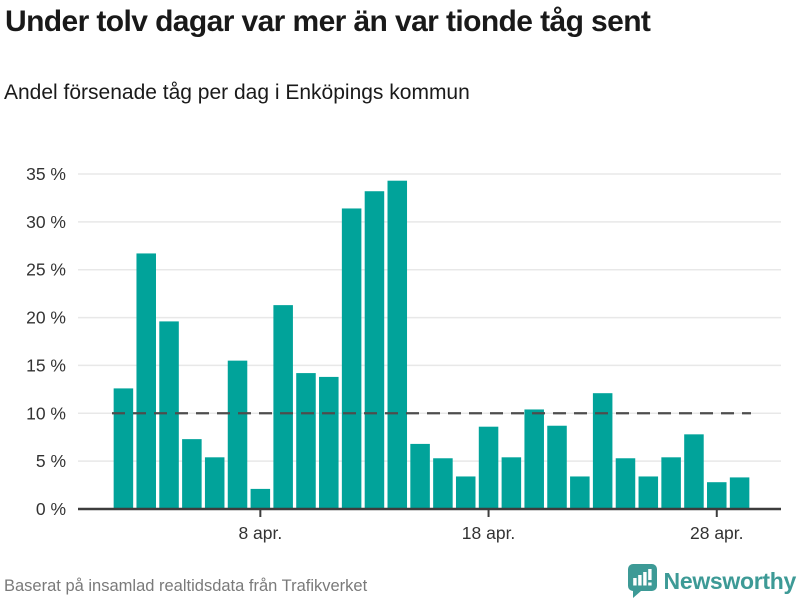 The image size is (800, 600). Describe the element at coordinates (46, 174) in the screenshot. I see `y-tick-label-35: 35 %` at that location.